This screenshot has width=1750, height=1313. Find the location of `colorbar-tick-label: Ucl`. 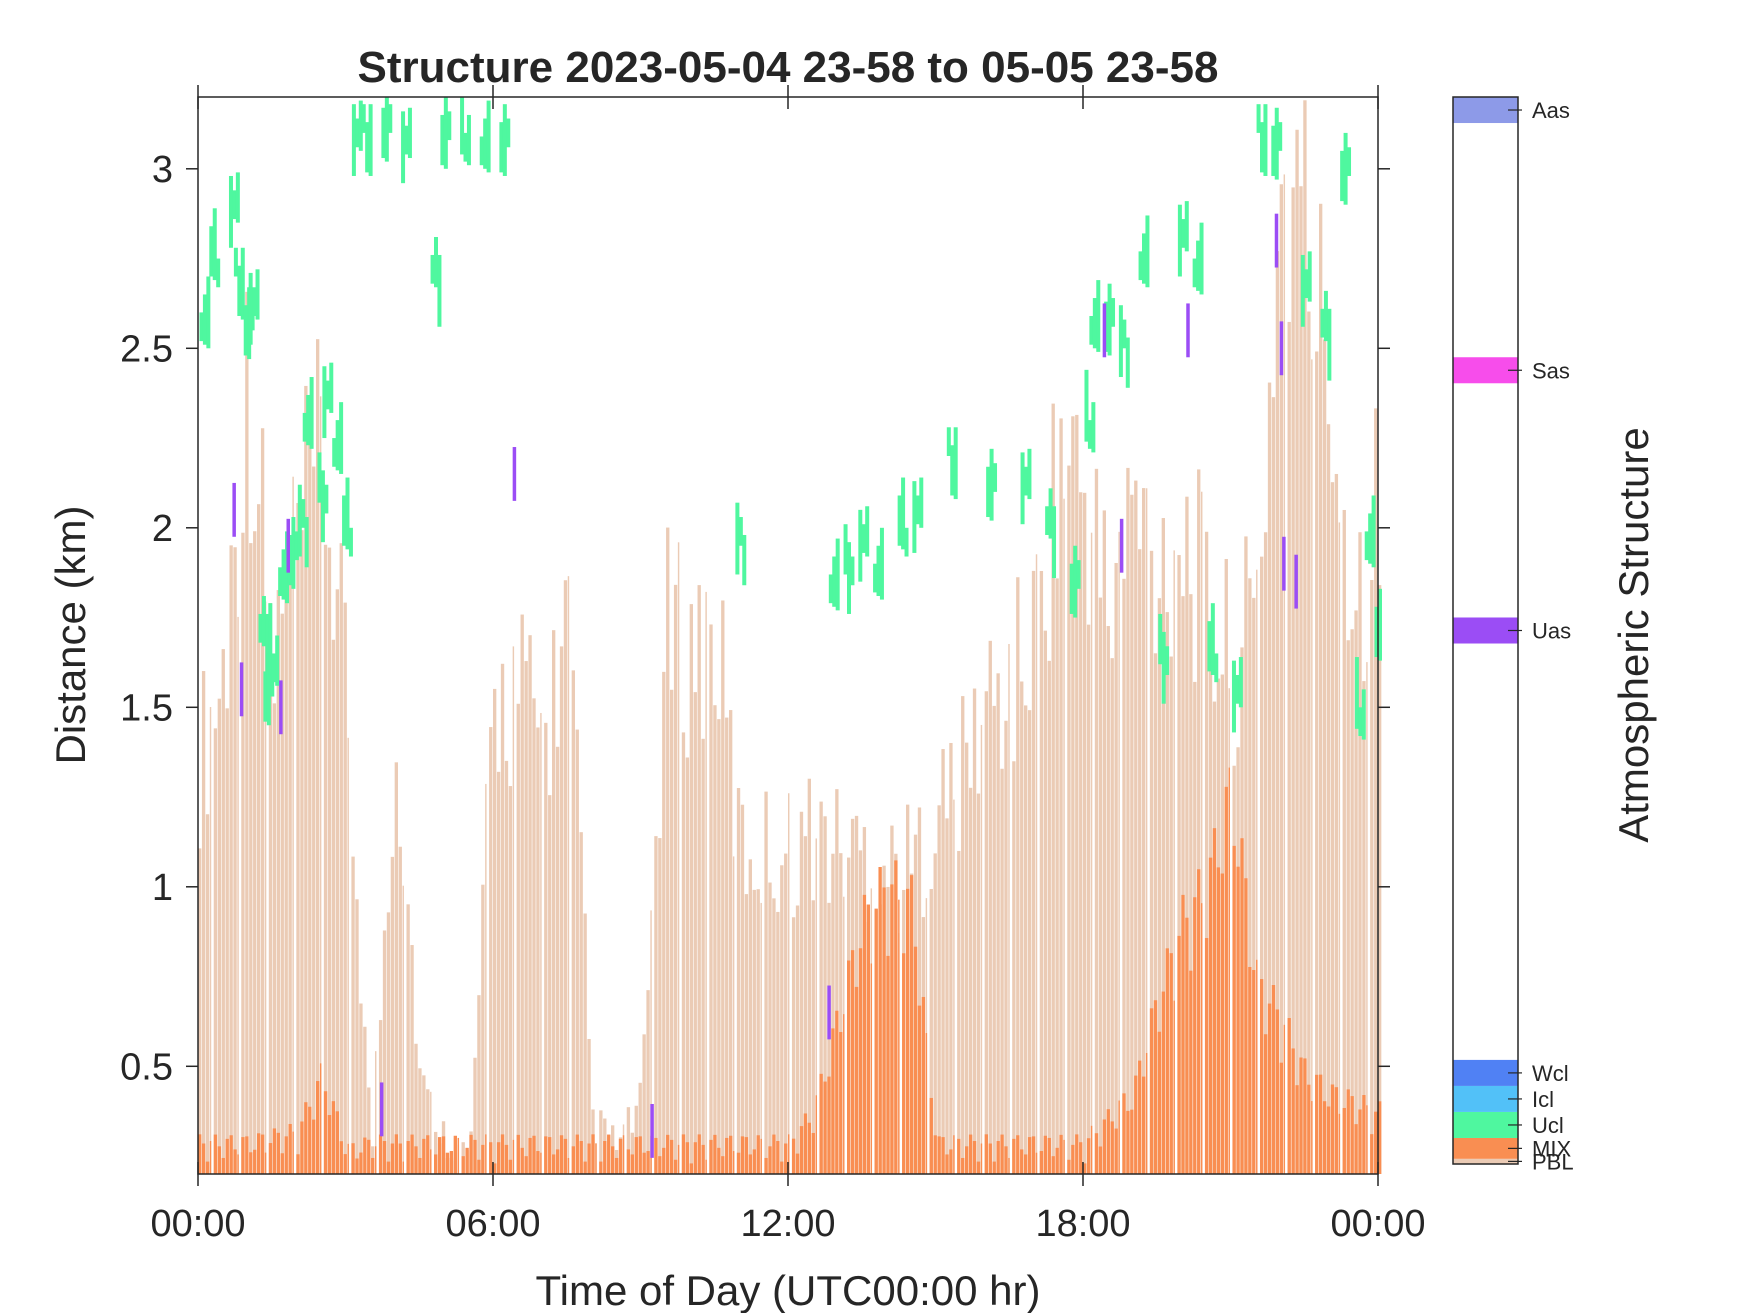

colorbar-tick-label: Ucl is located at coordinates (1548, 1125).